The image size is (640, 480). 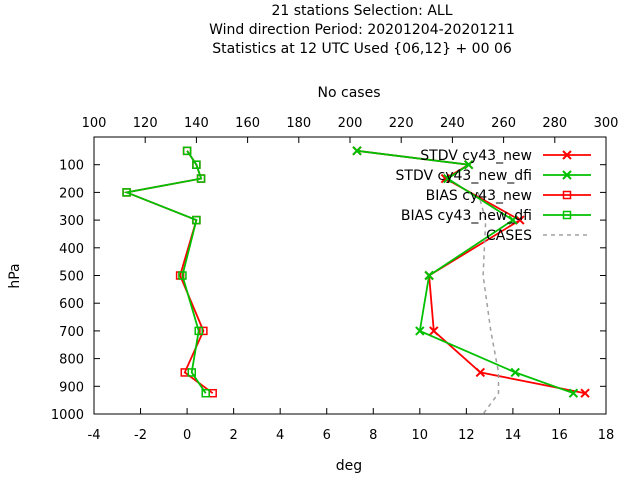 I want to click on x-tick-label: -2, so click(x=140, y=435).